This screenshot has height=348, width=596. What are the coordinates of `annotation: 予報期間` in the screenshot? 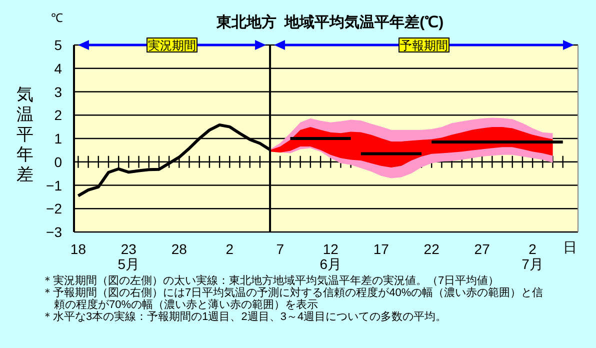 It's located at (424, 45).